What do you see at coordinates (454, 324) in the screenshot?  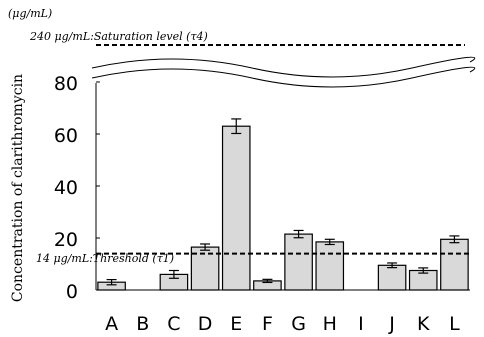 I see `x-tick-label: L` at bounding box center [454, 324].